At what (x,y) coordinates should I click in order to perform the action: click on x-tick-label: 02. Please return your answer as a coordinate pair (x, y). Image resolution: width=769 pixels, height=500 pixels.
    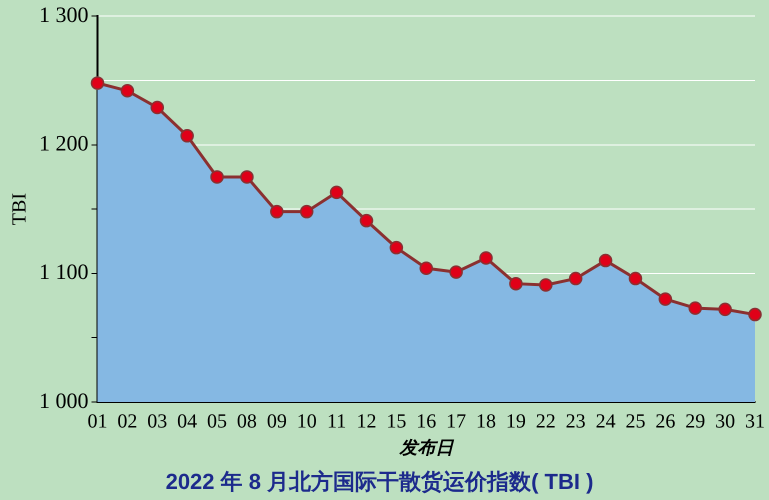
    Looking at the image, I should click on (127, 421).